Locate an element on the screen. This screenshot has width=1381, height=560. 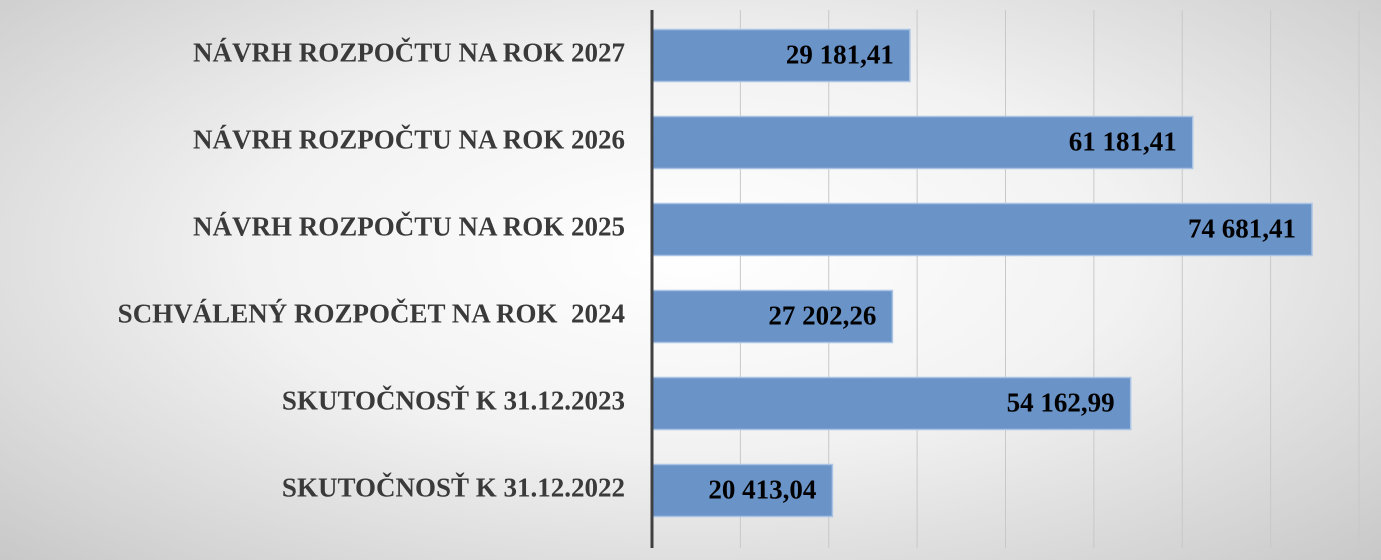
data-label: 74 681,41 is located at coordinates (1242, 229).